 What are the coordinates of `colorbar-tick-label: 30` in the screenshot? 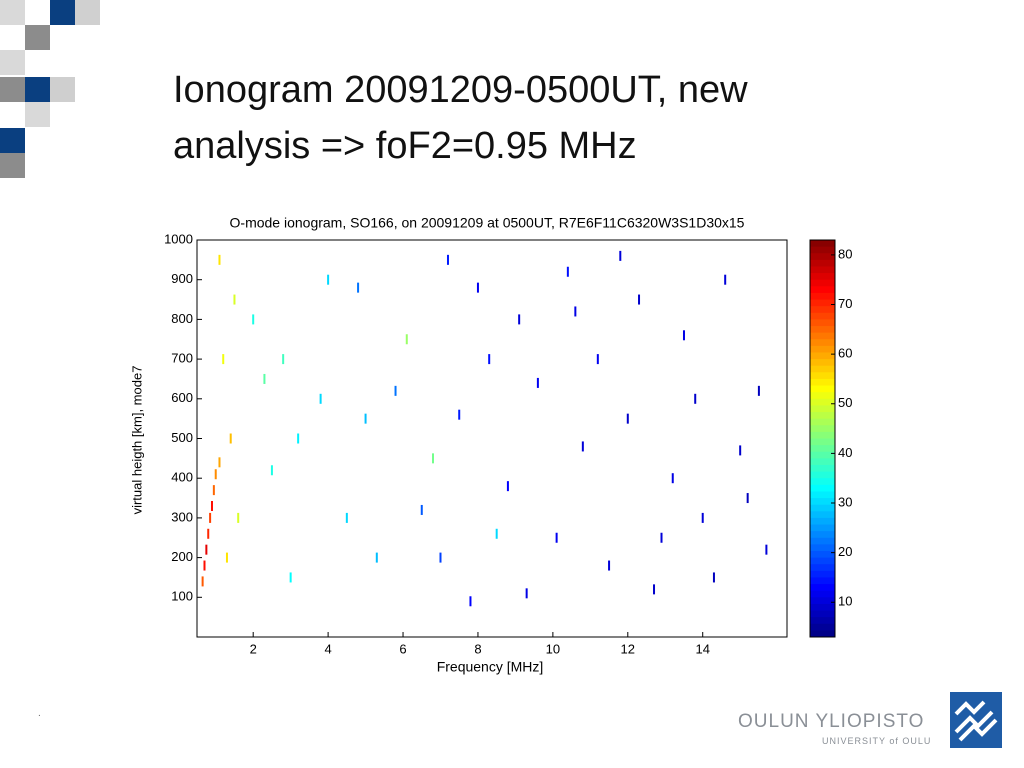 It's located at (845, 501).